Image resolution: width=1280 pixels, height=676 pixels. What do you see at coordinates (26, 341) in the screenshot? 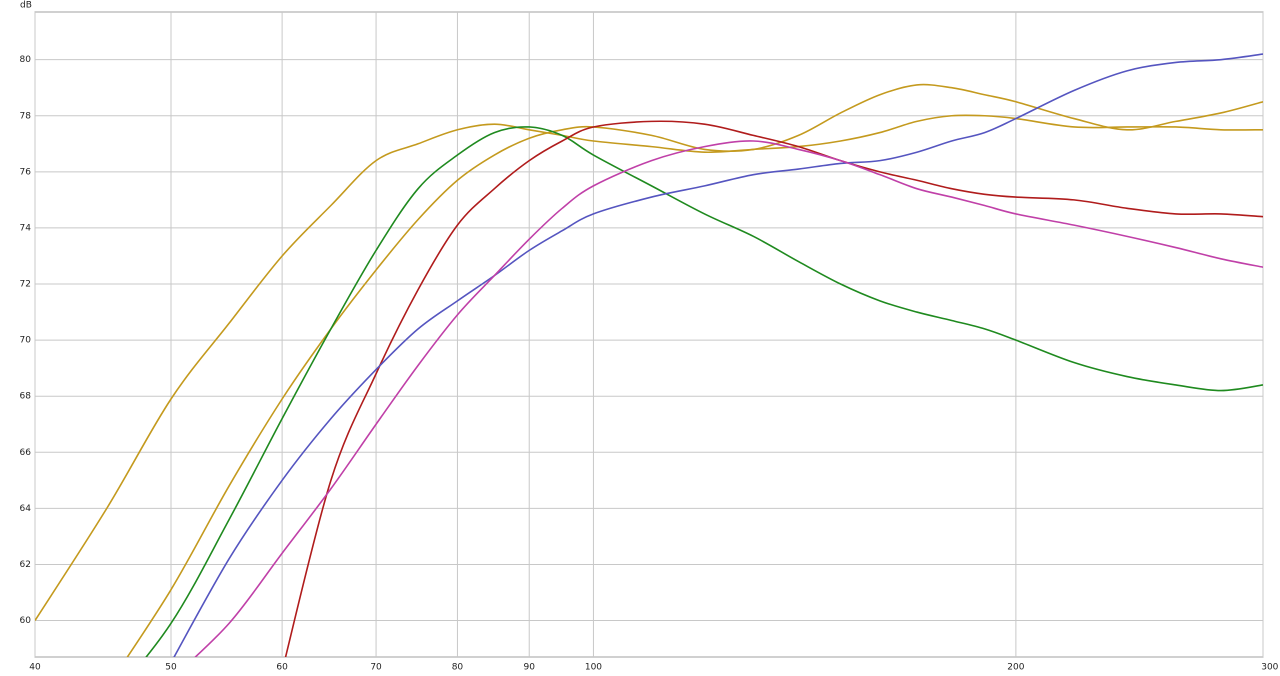
I see `y-tick-label: 70` at bounding box center [26, 341].